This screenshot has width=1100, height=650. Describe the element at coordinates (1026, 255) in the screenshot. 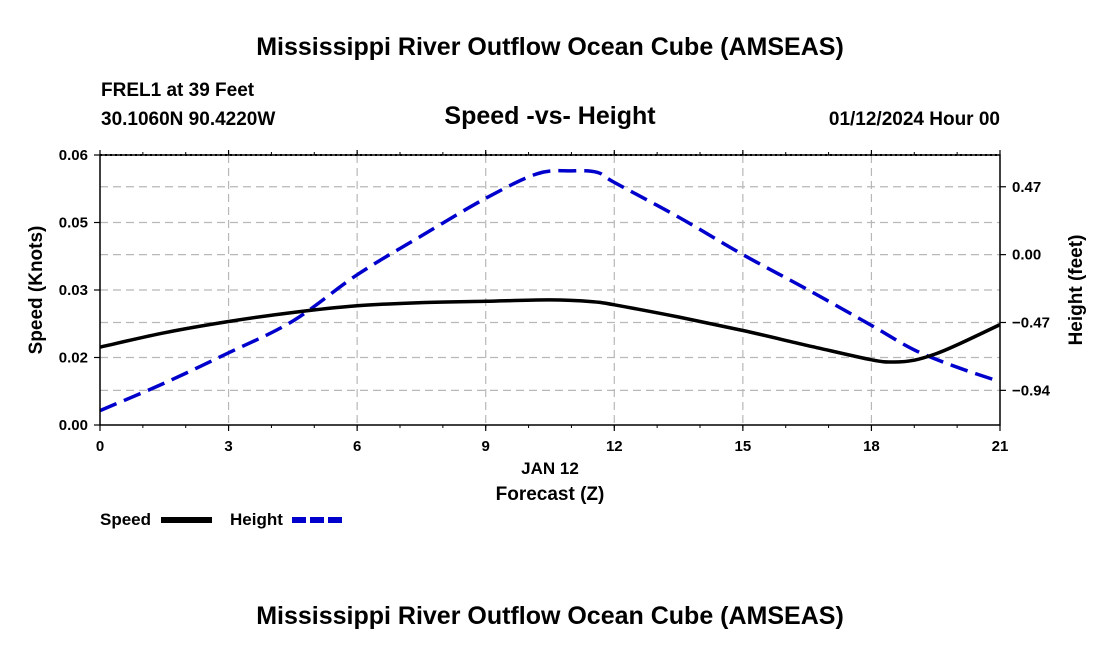

I see `y2-tick-label-1: 0.00` at that location.